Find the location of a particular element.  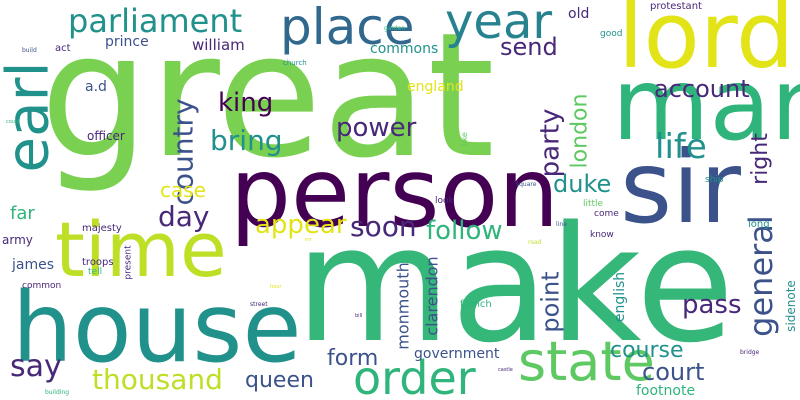

word-ship: ship is located at coordinates (714, 180).